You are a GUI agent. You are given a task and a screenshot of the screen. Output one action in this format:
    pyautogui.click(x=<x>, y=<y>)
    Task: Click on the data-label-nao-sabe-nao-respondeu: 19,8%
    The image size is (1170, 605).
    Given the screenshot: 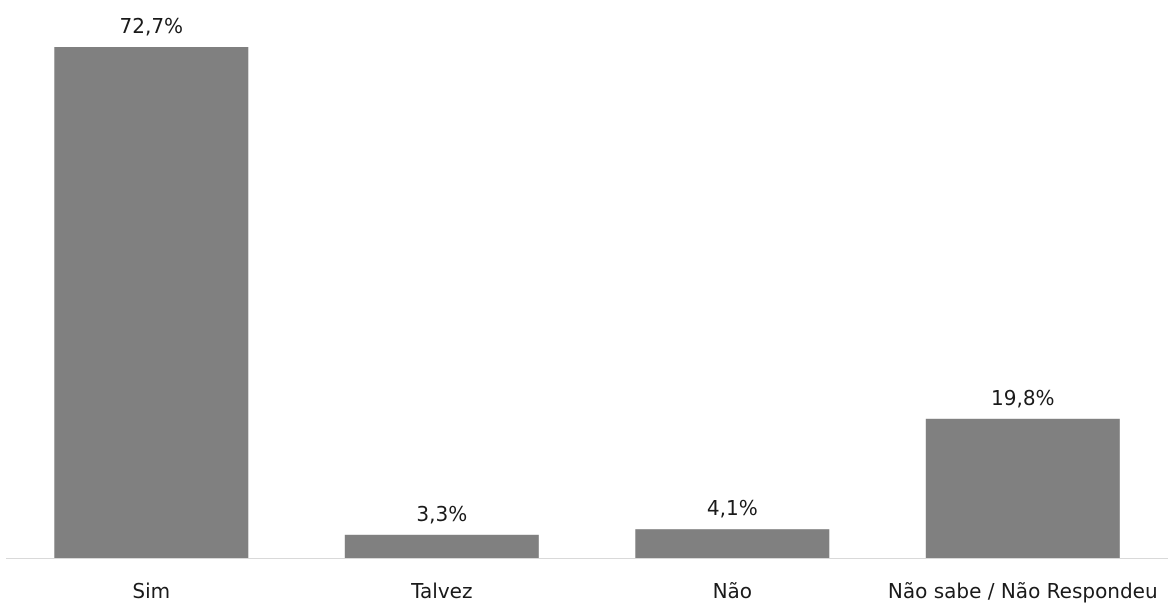 What is the action you would take?
    pyautogui.click(x=1023, y=398)
    